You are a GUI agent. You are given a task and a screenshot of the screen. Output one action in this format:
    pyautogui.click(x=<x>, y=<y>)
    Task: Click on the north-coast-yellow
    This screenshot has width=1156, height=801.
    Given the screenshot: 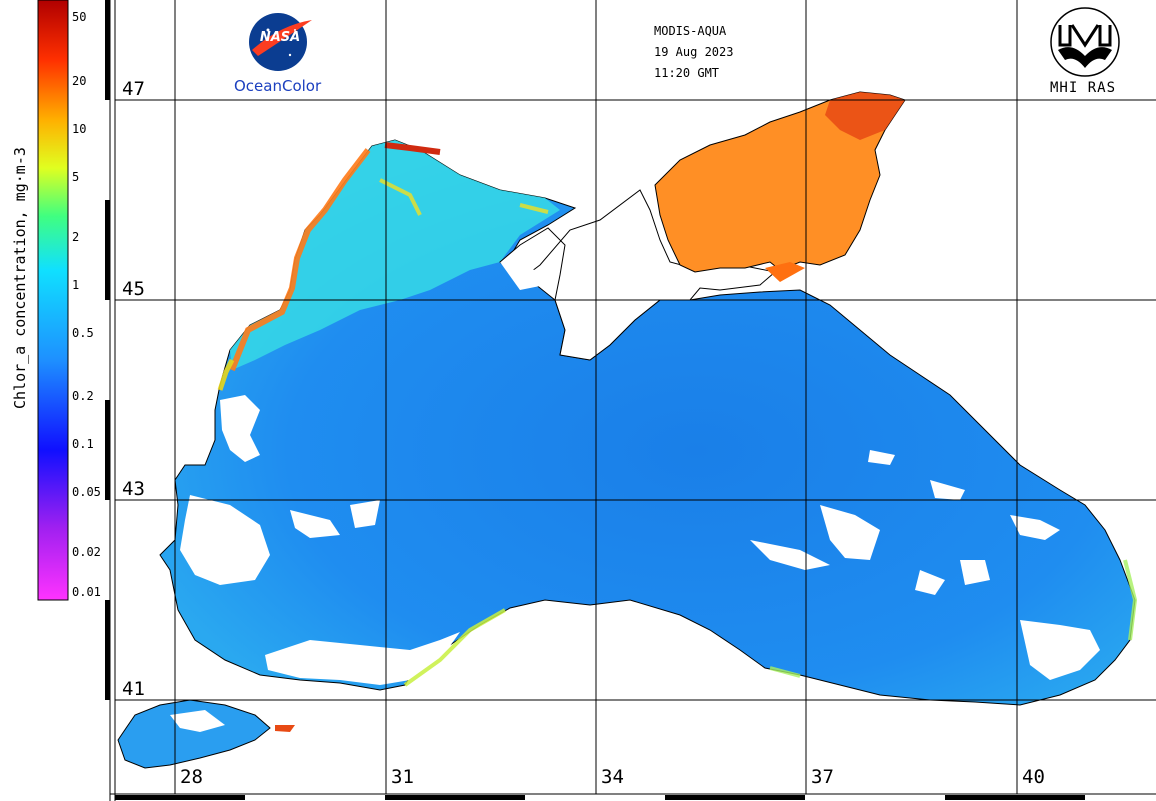 What is the action you would take?
    pyautogui.click(x=464, y=197)
    